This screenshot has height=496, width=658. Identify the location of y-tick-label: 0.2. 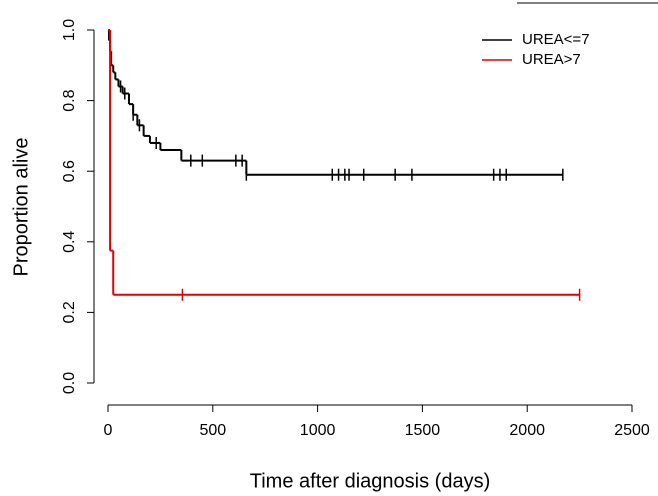
(69, 312).